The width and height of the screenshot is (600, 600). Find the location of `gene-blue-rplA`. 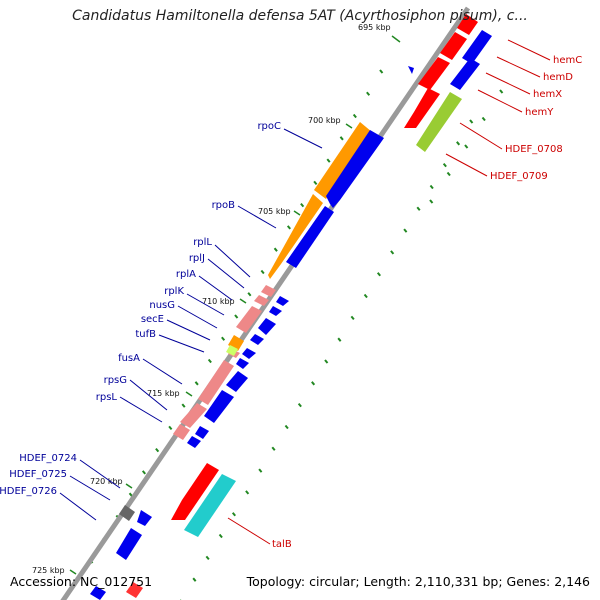

gene-blue-rplA is located at coordinates (267, 326).